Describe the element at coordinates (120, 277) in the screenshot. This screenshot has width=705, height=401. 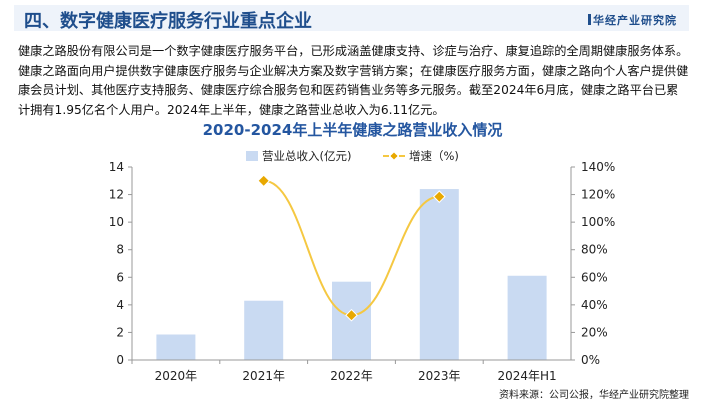
I see `left-tick-label: 6` at that location.